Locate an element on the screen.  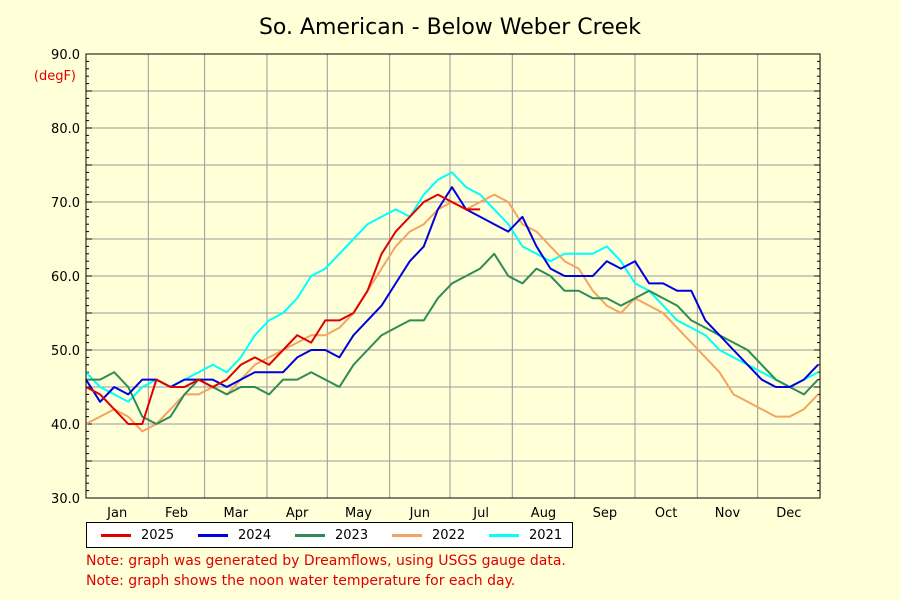
legend-label: 2023 is located at coordinates (352, 535).